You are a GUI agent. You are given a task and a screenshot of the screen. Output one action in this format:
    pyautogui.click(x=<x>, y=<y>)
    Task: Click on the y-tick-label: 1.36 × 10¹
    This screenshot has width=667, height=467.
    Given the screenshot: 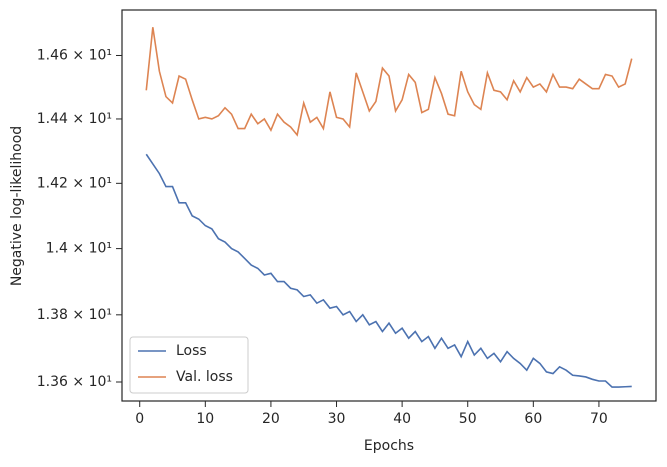 What is the action you would take?
    pyautogui.click(x=74, y=382)
    